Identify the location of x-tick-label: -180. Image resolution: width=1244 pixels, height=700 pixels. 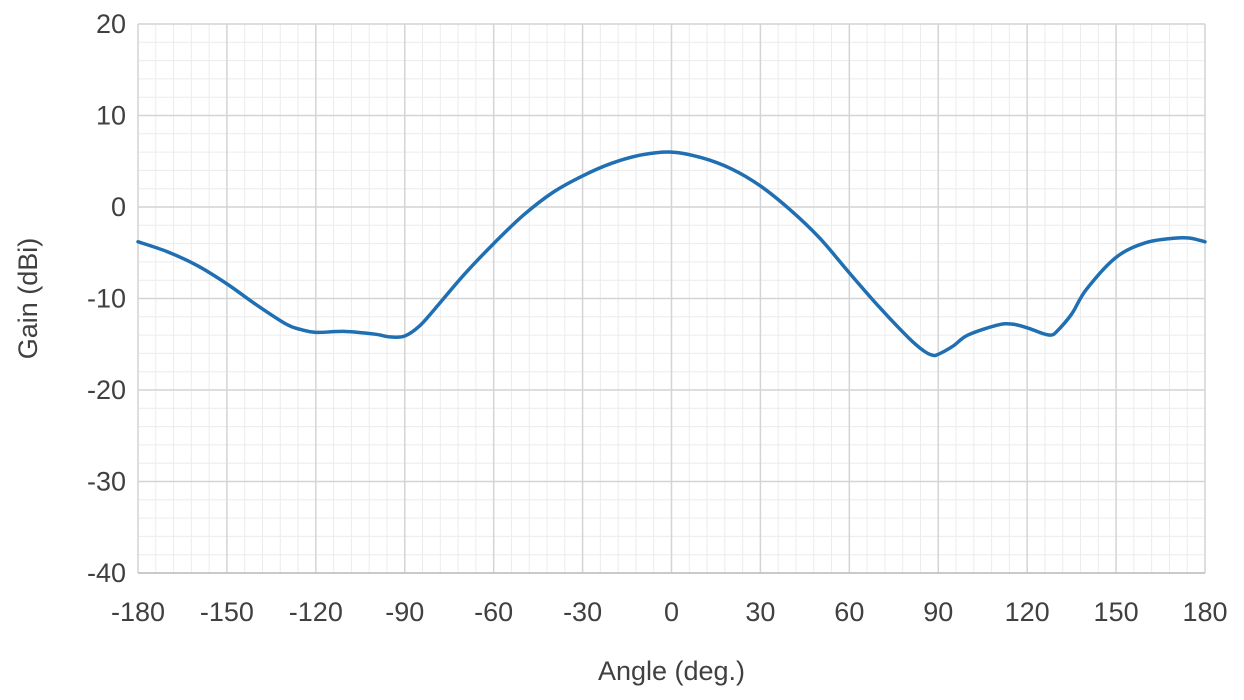
(138, 612).